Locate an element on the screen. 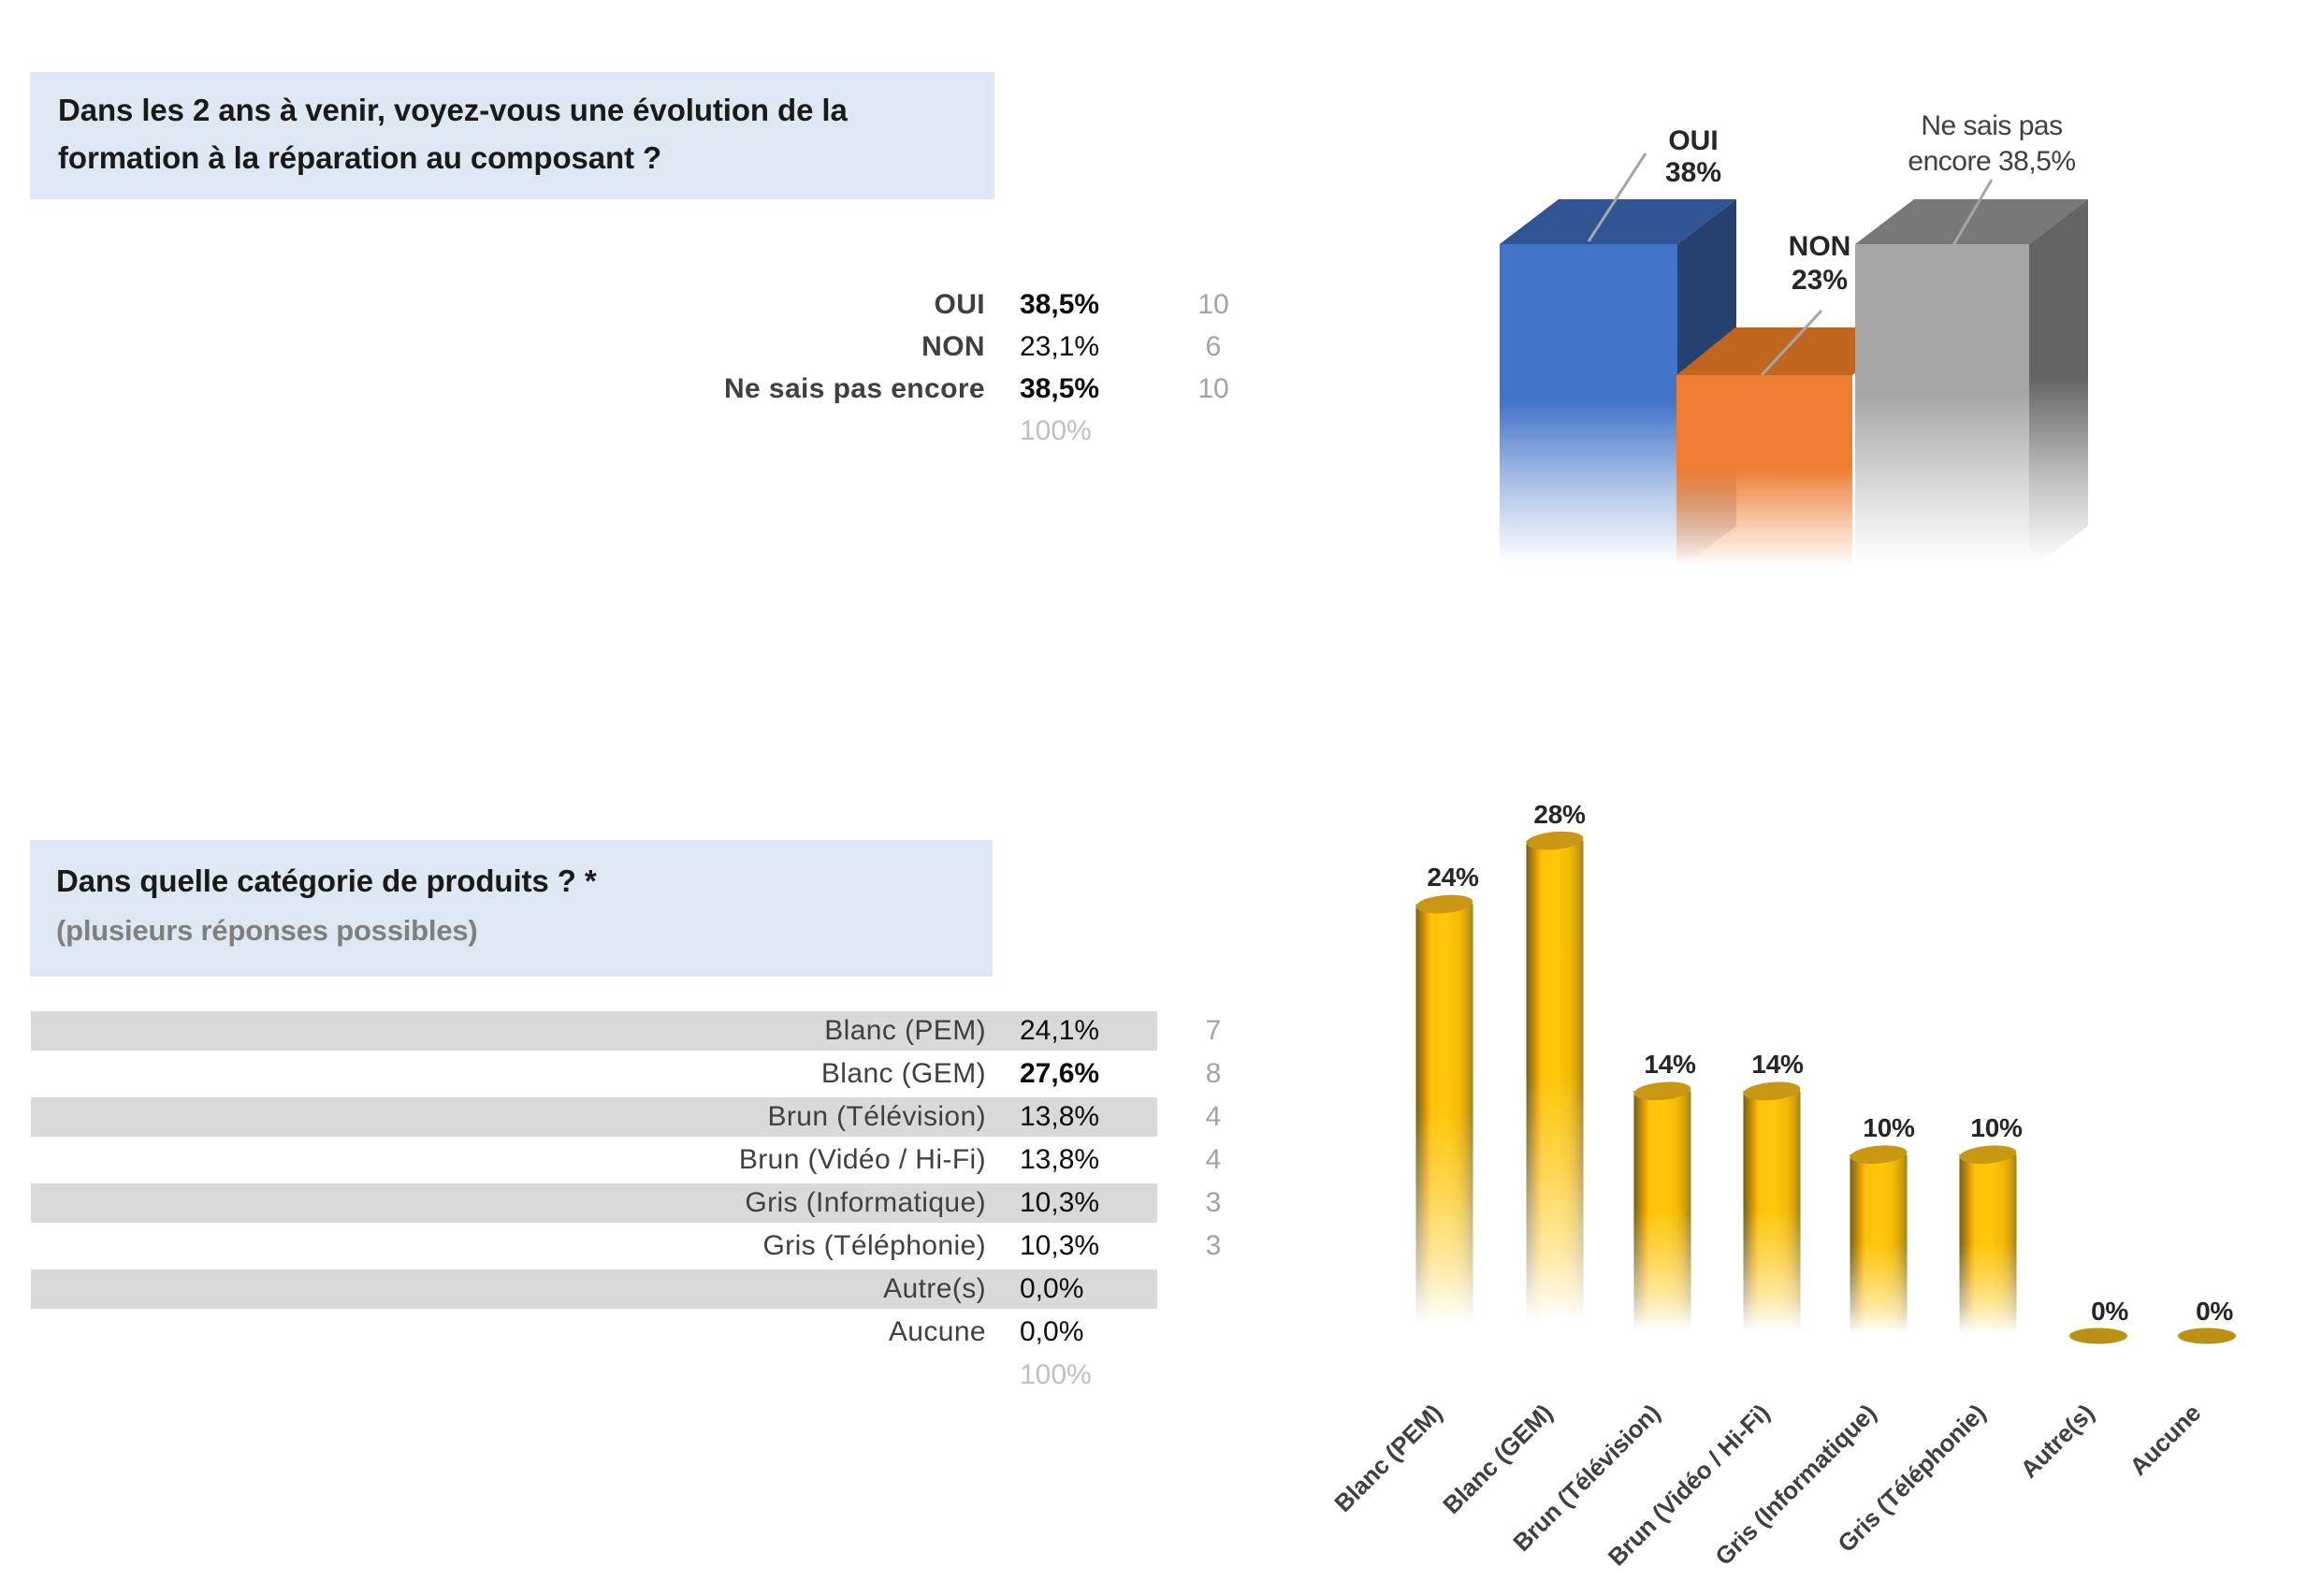 This screenshot has width=2307, height=1596. svg-text: NON is located at coordinates (1820, 246).